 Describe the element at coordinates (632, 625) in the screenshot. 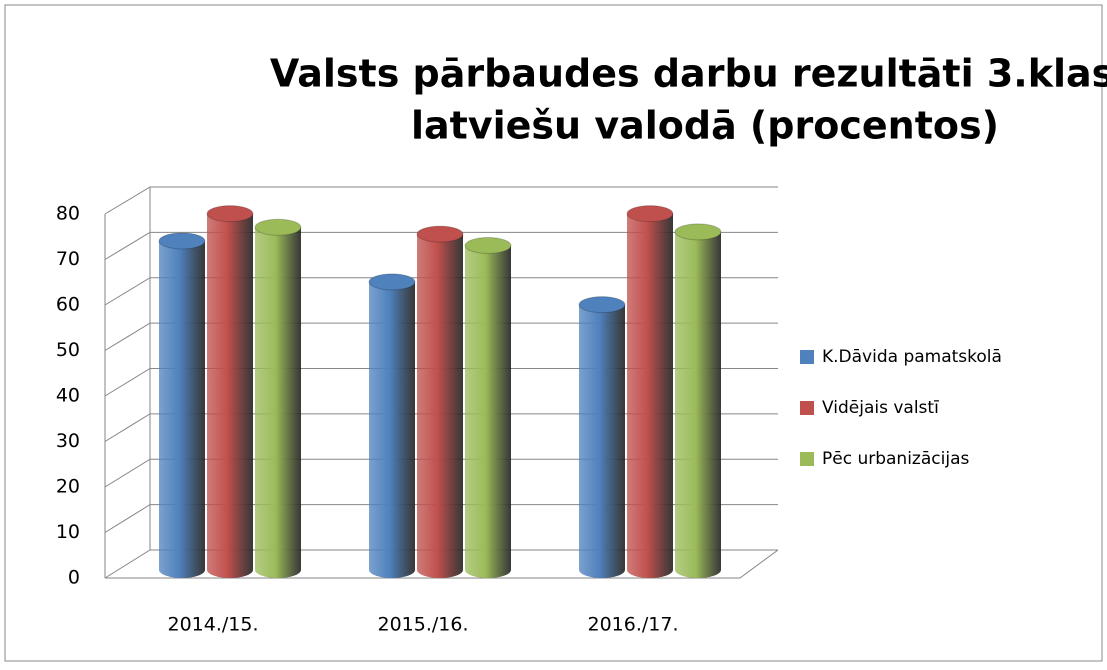

I see `x-tick-label: 2016./17.` at that location.